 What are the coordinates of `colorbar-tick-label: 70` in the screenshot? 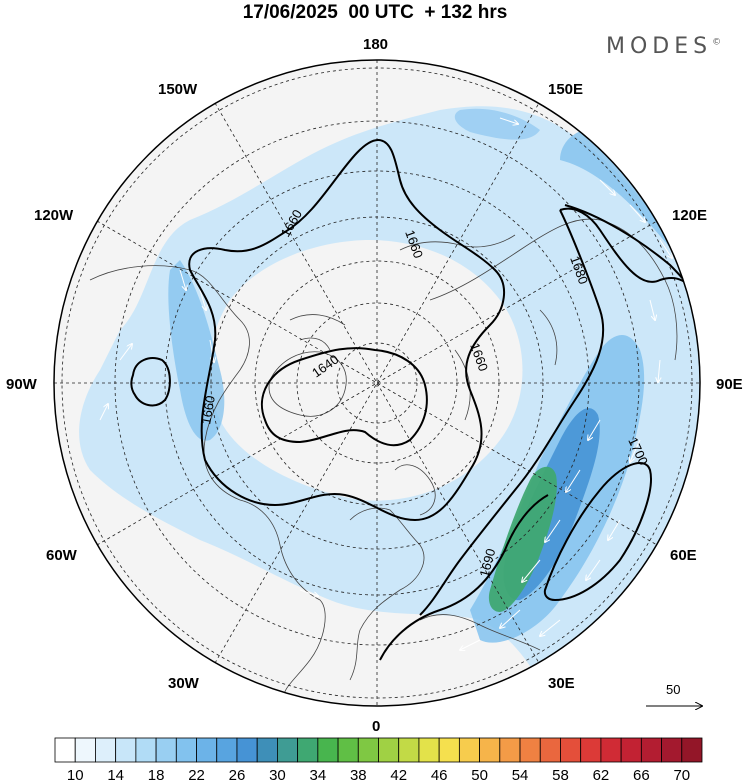 It's located at (681, 774).